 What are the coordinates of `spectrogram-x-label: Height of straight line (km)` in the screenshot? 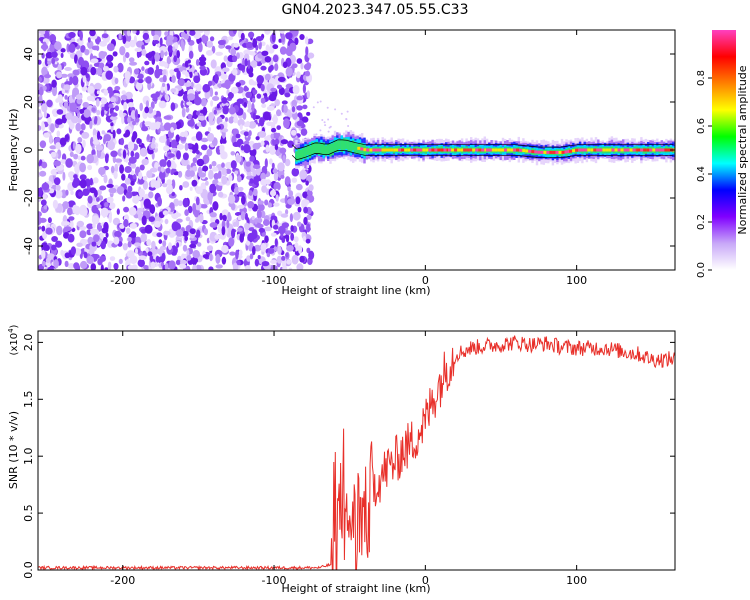 It's located at (355, 290).